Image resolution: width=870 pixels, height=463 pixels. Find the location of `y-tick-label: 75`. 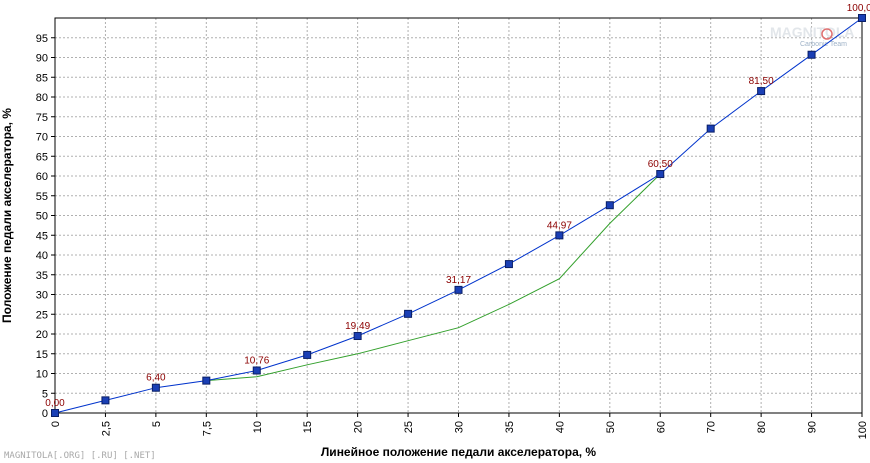

y-tick-label: 75 is located at coordinates (42, 118).